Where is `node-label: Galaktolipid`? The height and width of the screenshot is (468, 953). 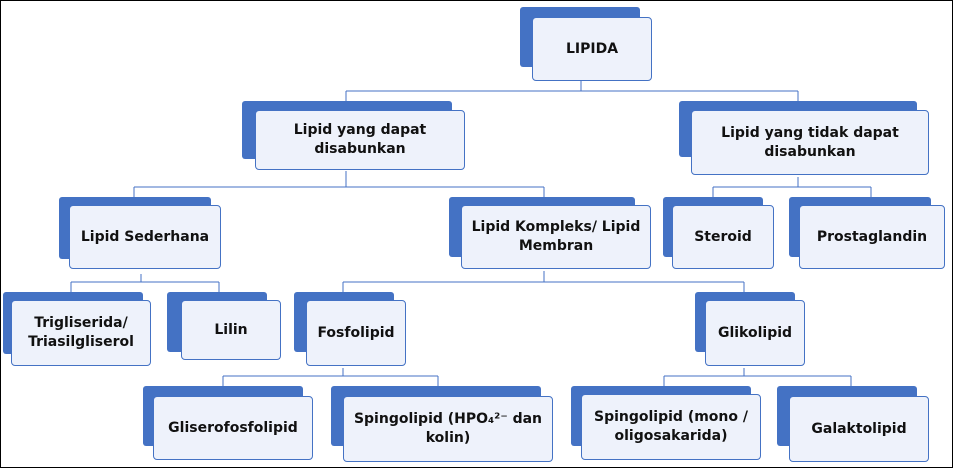 node-label: Galaktolipid is located at coordinates (859, 428).